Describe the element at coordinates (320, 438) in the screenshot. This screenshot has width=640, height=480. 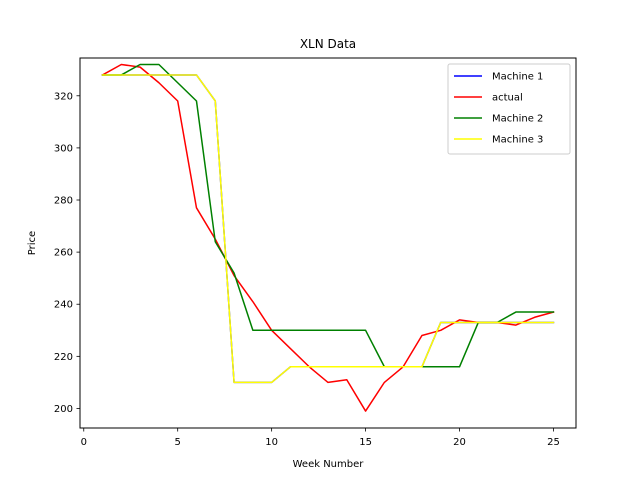
I see `x-axis: 0 5 10 15 20 25` at that location.